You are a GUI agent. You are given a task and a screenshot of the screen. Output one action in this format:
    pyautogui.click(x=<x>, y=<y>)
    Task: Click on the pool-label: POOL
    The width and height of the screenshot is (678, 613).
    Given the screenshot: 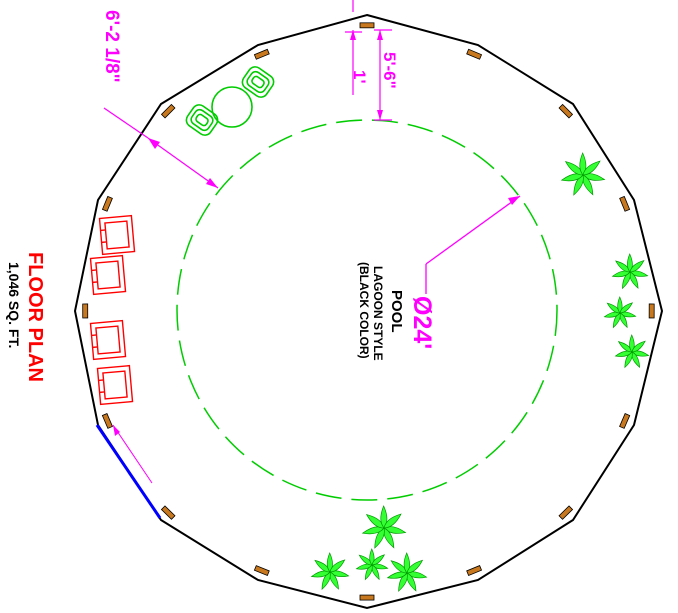 What is the action you would take?
    pyautogui.click(x=396, y=311)
    